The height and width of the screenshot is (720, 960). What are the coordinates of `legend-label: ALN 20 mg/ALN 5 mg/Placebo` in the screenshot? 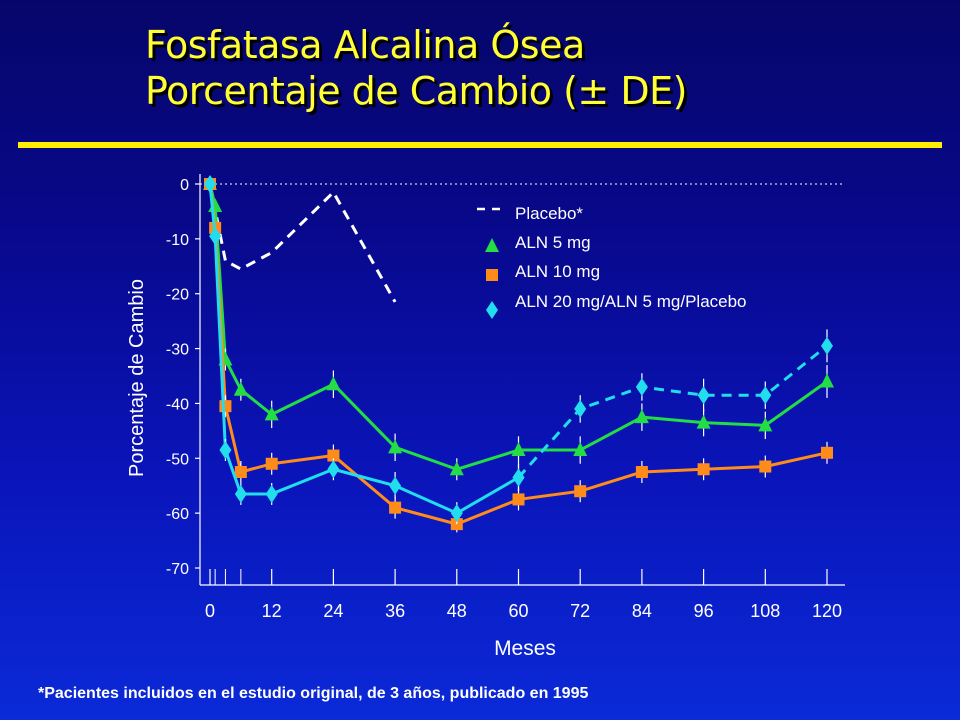 It's located at (631, 301).